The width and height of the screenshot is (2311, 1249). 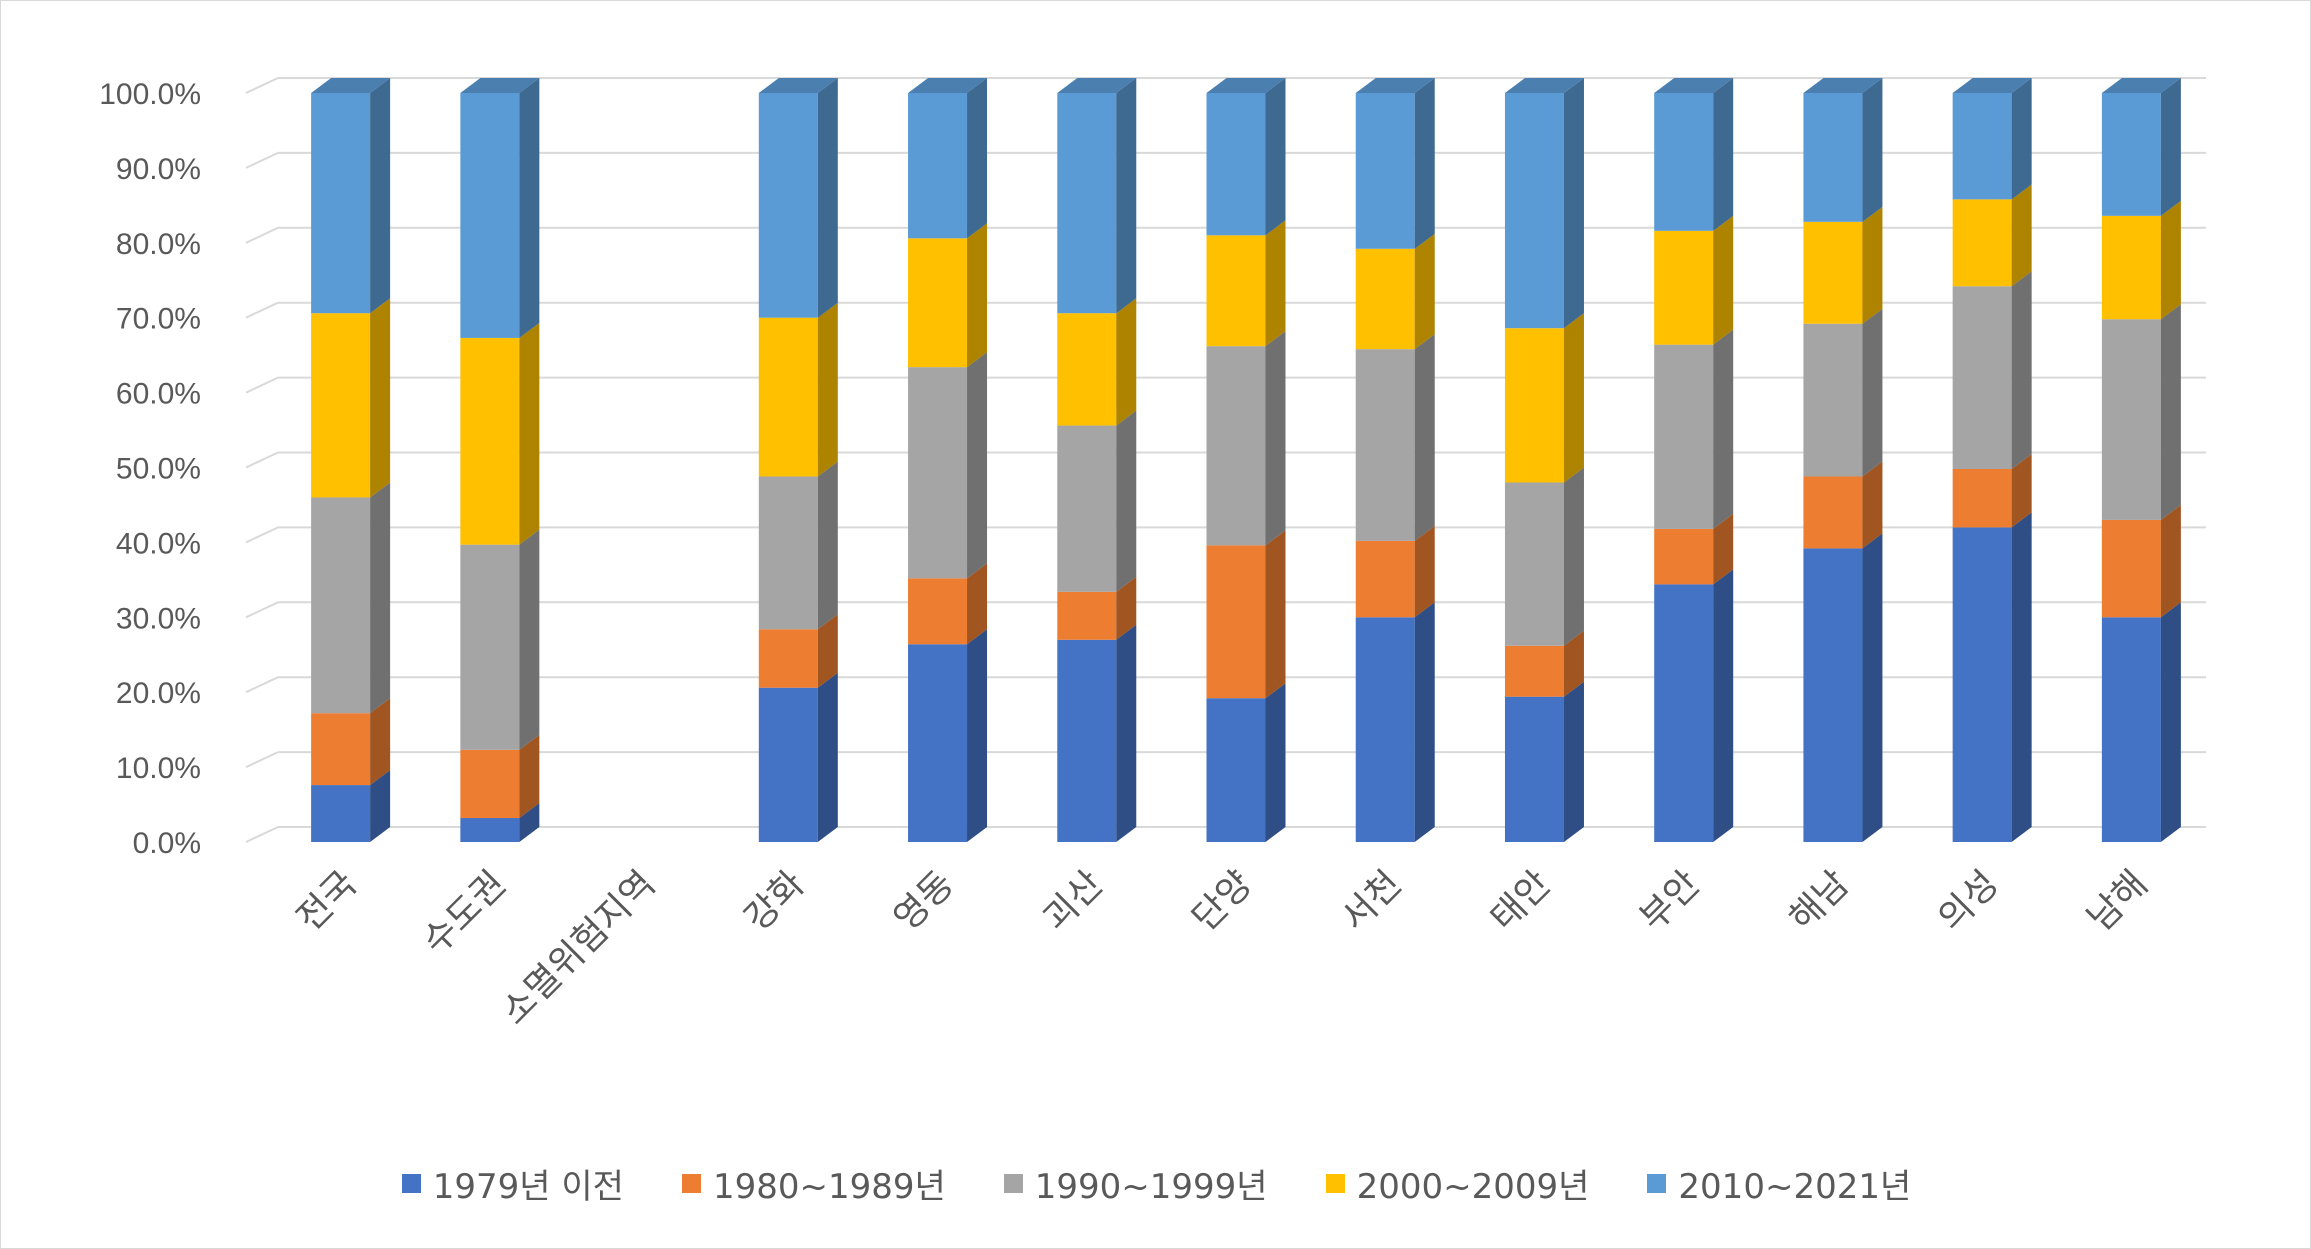 I want to click on legend-item: 2010~2021년, so click(x=1779, y=1183).